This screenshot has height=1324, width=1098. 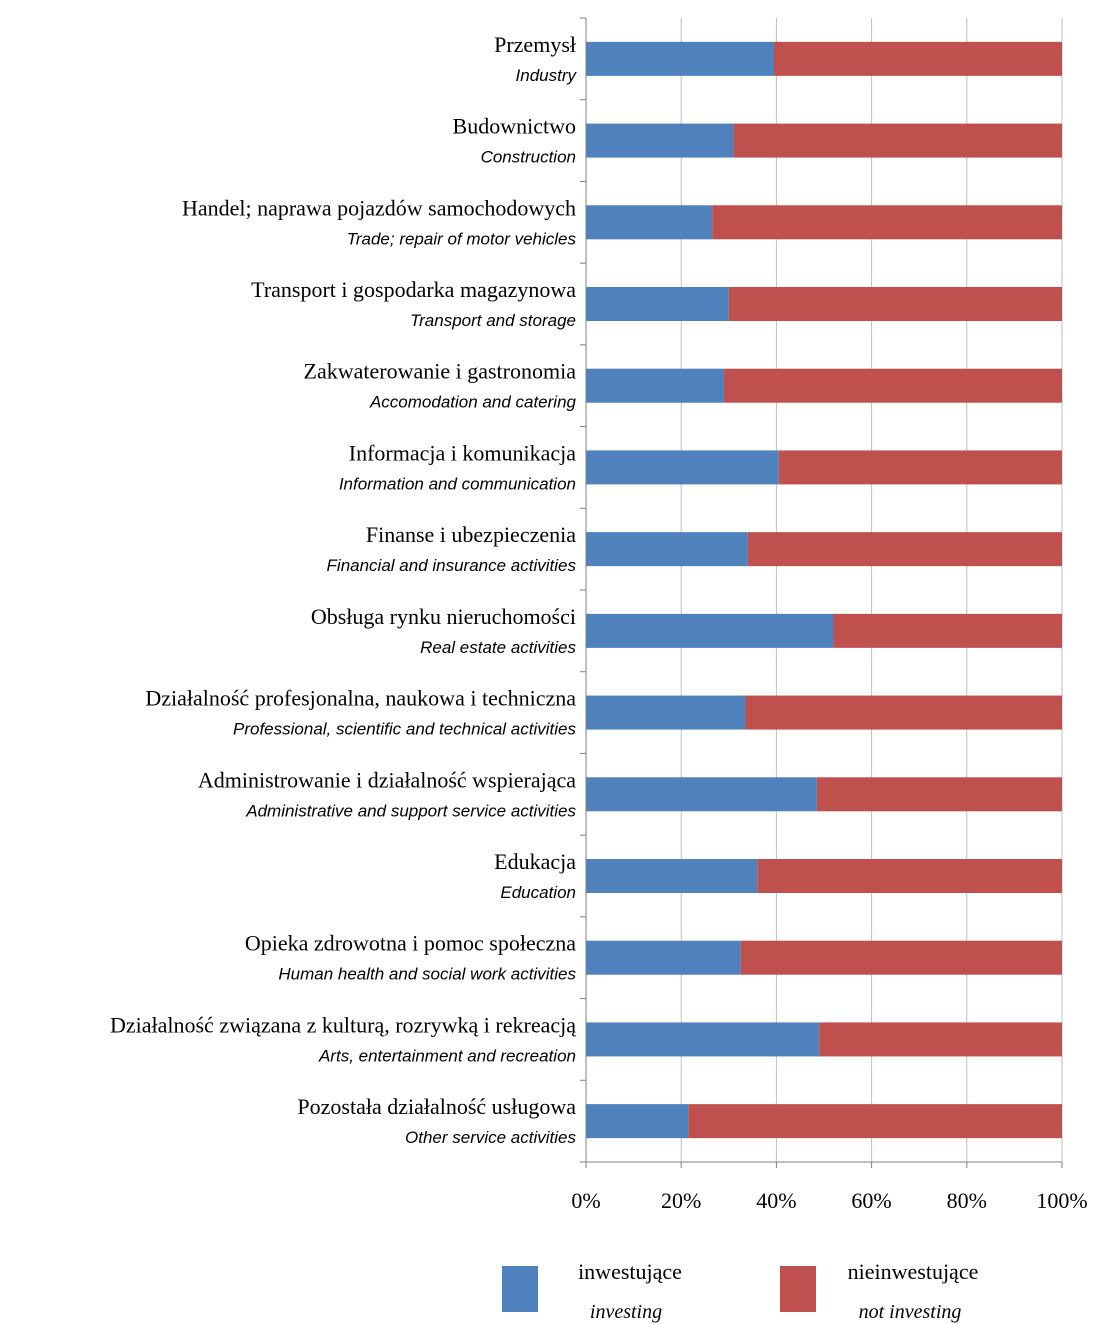 I want to click on x-tick-label: 40%, so click(x=776, y=1200).